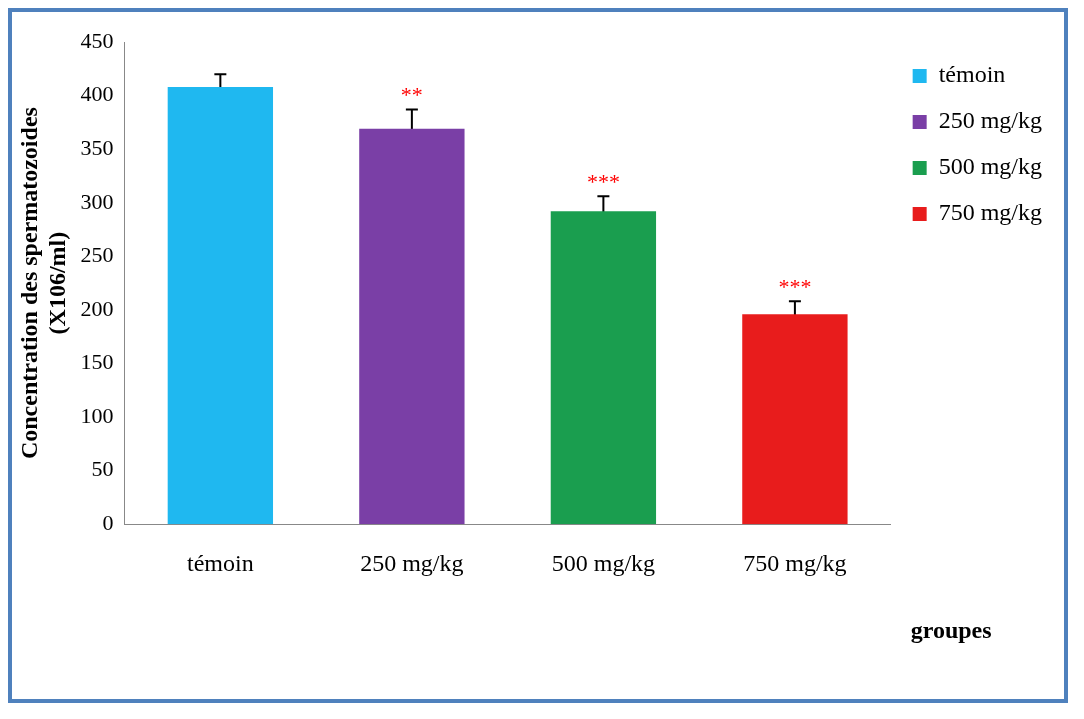 The image size is (1084, 719). What do you see at coordinates (43, 283) in the screenshot?
I see `y-axis-title: Concentration des spermatozoides (X106/ml)` at bounding box center [43, 283].